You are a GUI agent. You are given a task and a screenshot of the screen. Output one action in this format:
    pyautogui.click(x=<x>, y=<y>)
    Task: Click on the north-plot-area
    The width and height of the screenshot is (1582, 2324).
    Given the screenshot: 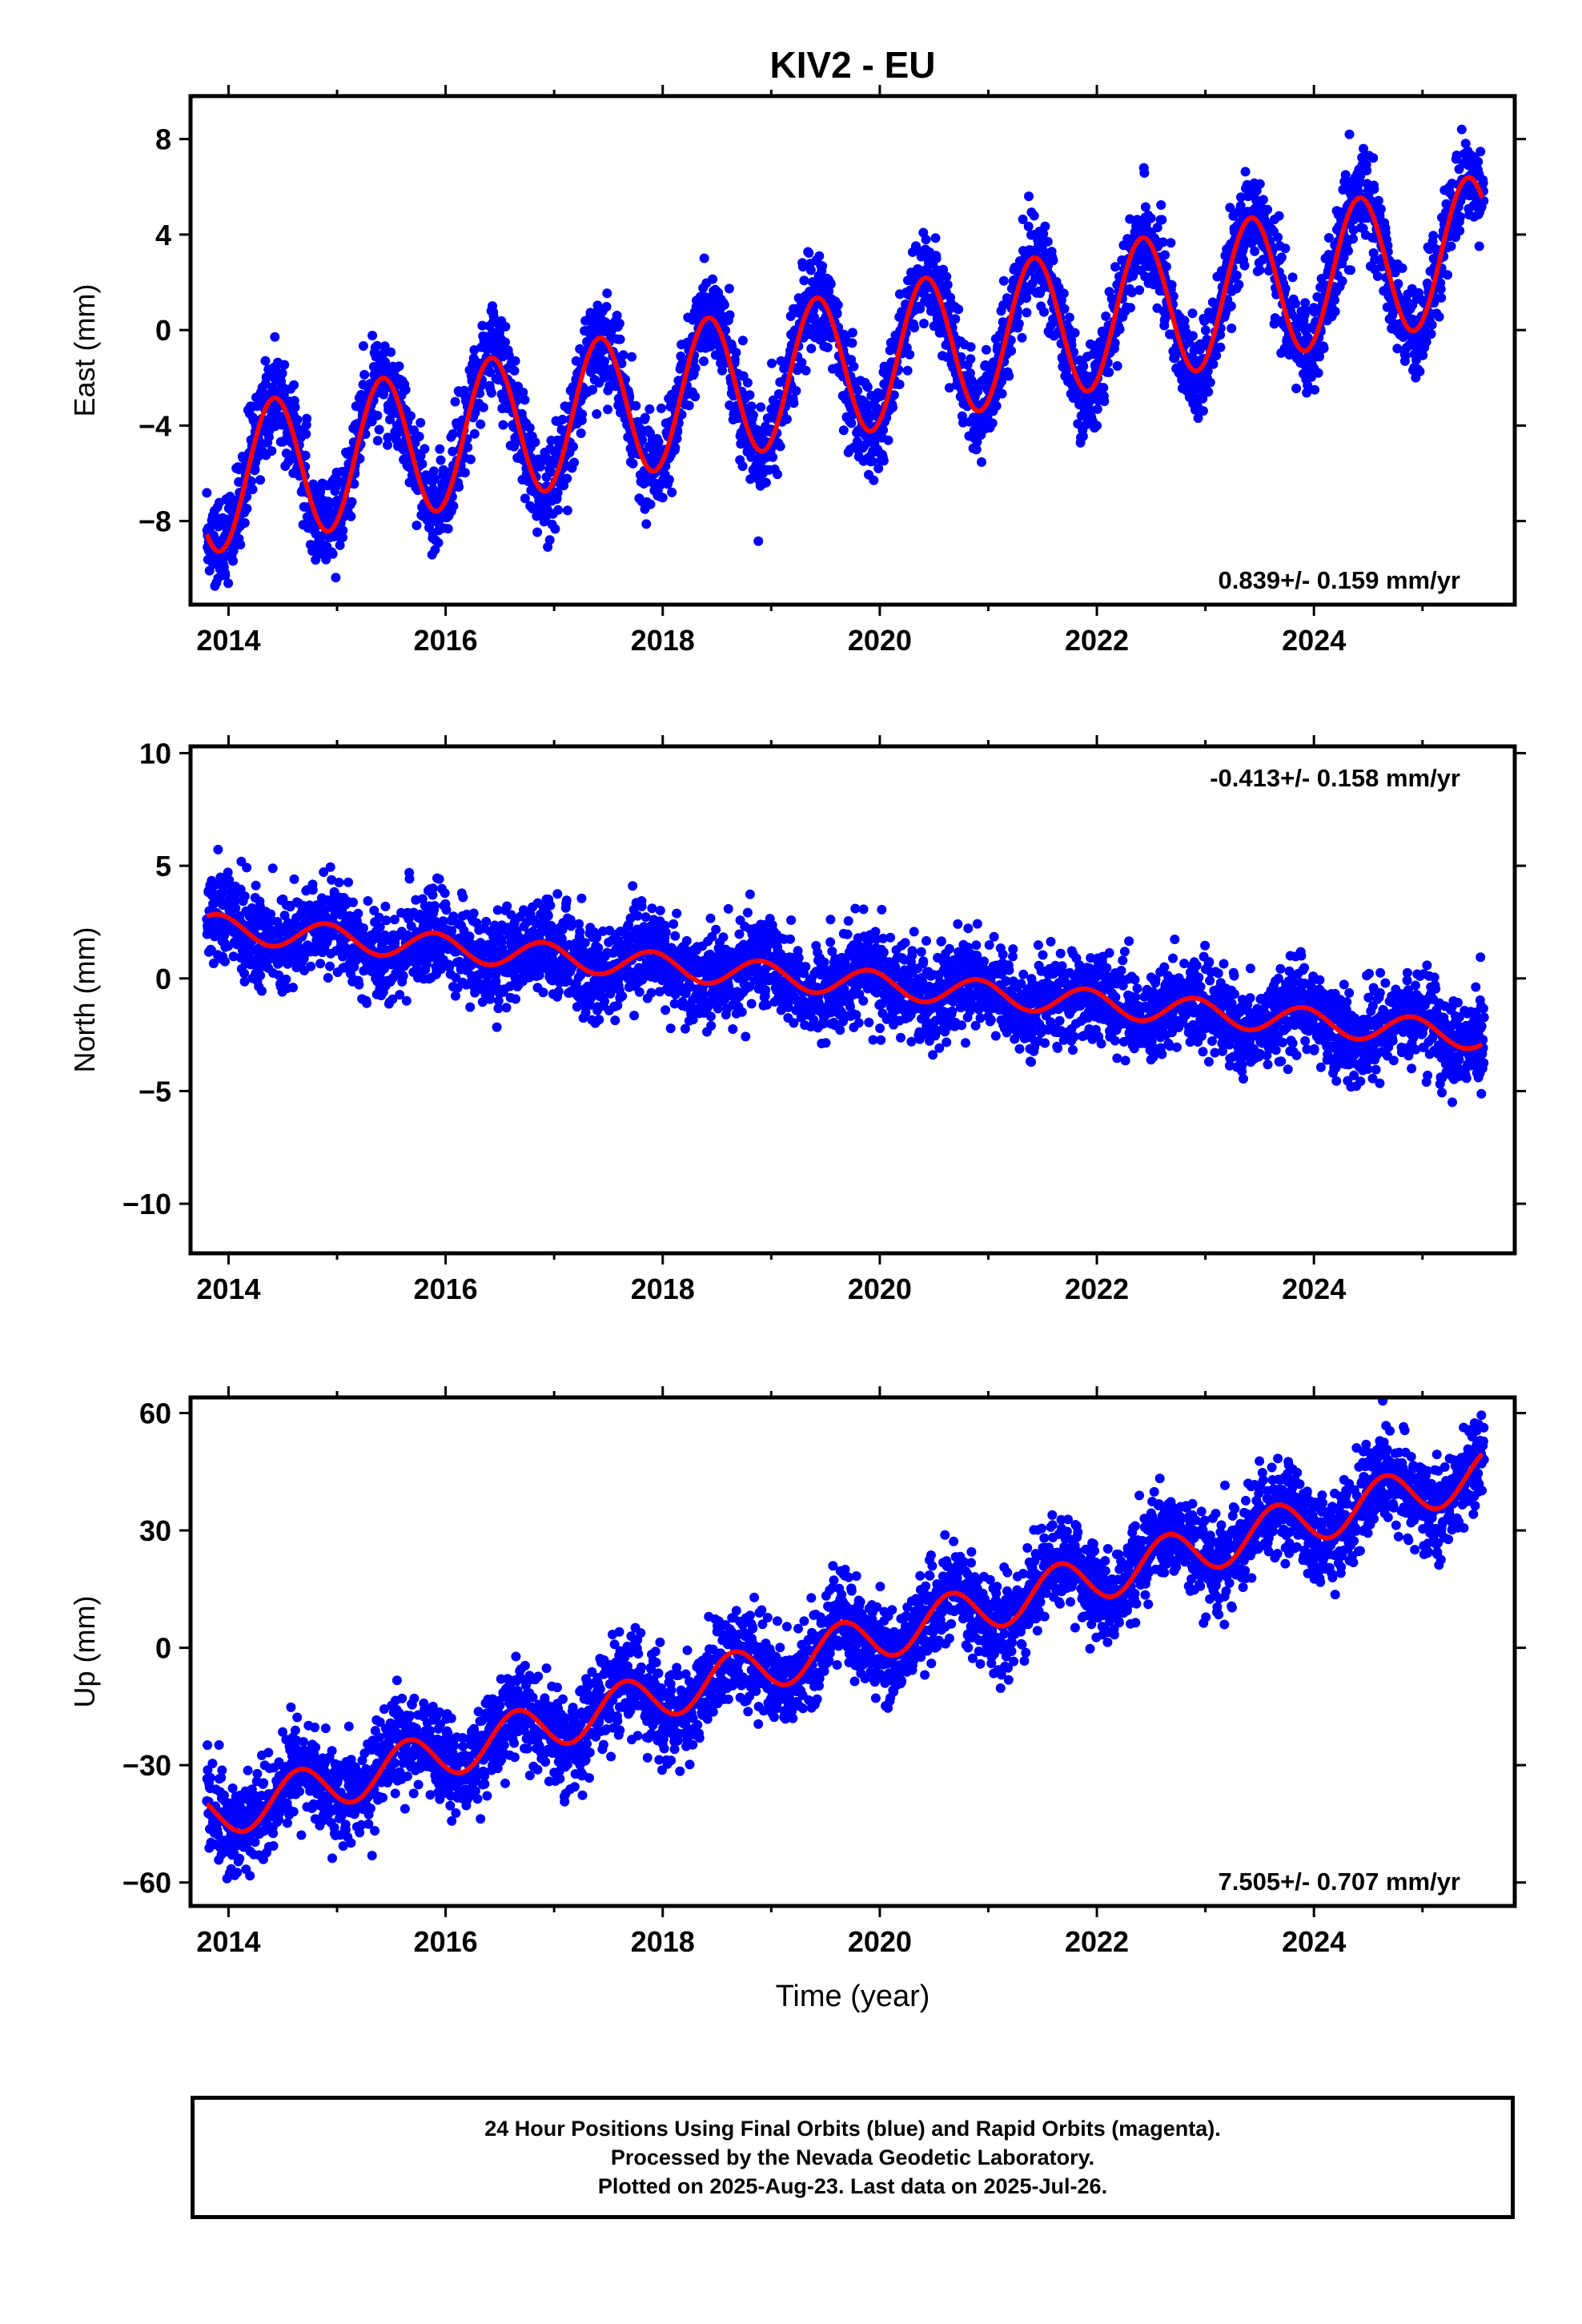 What is the action you would take?
    pyautogui.click(x=846, y=976)
    